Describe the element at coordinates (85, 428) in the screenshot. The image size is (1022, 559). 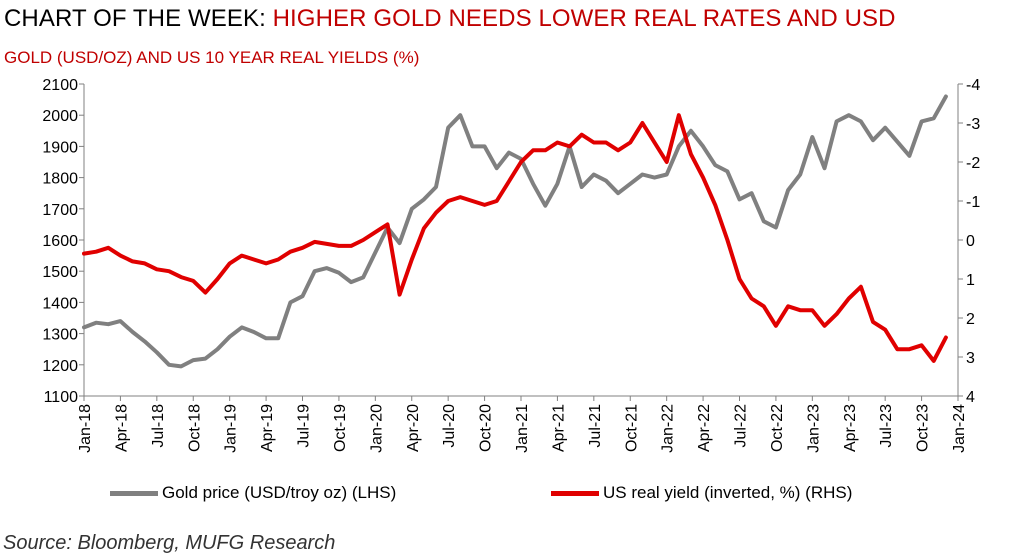
I see `x-tick-label: Jan-18` at that location.